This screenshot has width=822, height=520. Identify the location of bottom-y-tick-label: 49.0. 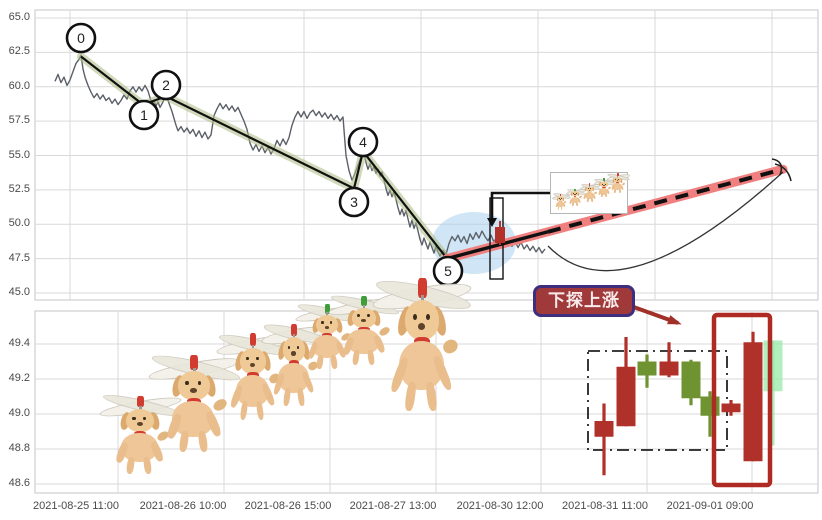
(19, 413).